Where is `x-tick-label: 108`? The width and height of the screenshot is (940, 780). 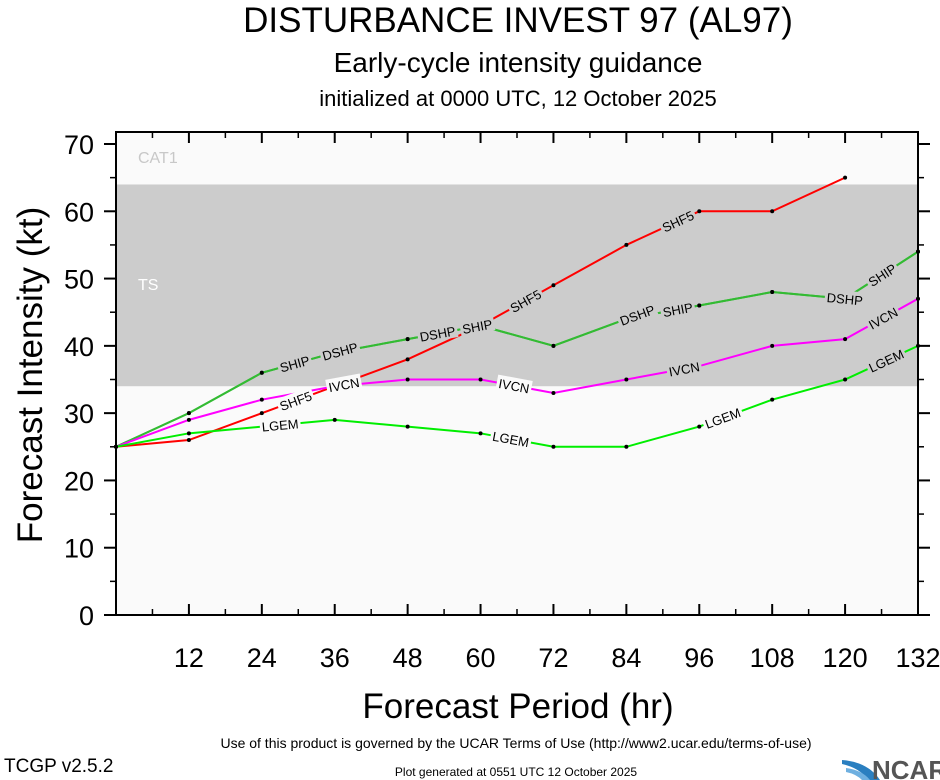
x-tick-label: 108 is located at coordinates (772, 658).